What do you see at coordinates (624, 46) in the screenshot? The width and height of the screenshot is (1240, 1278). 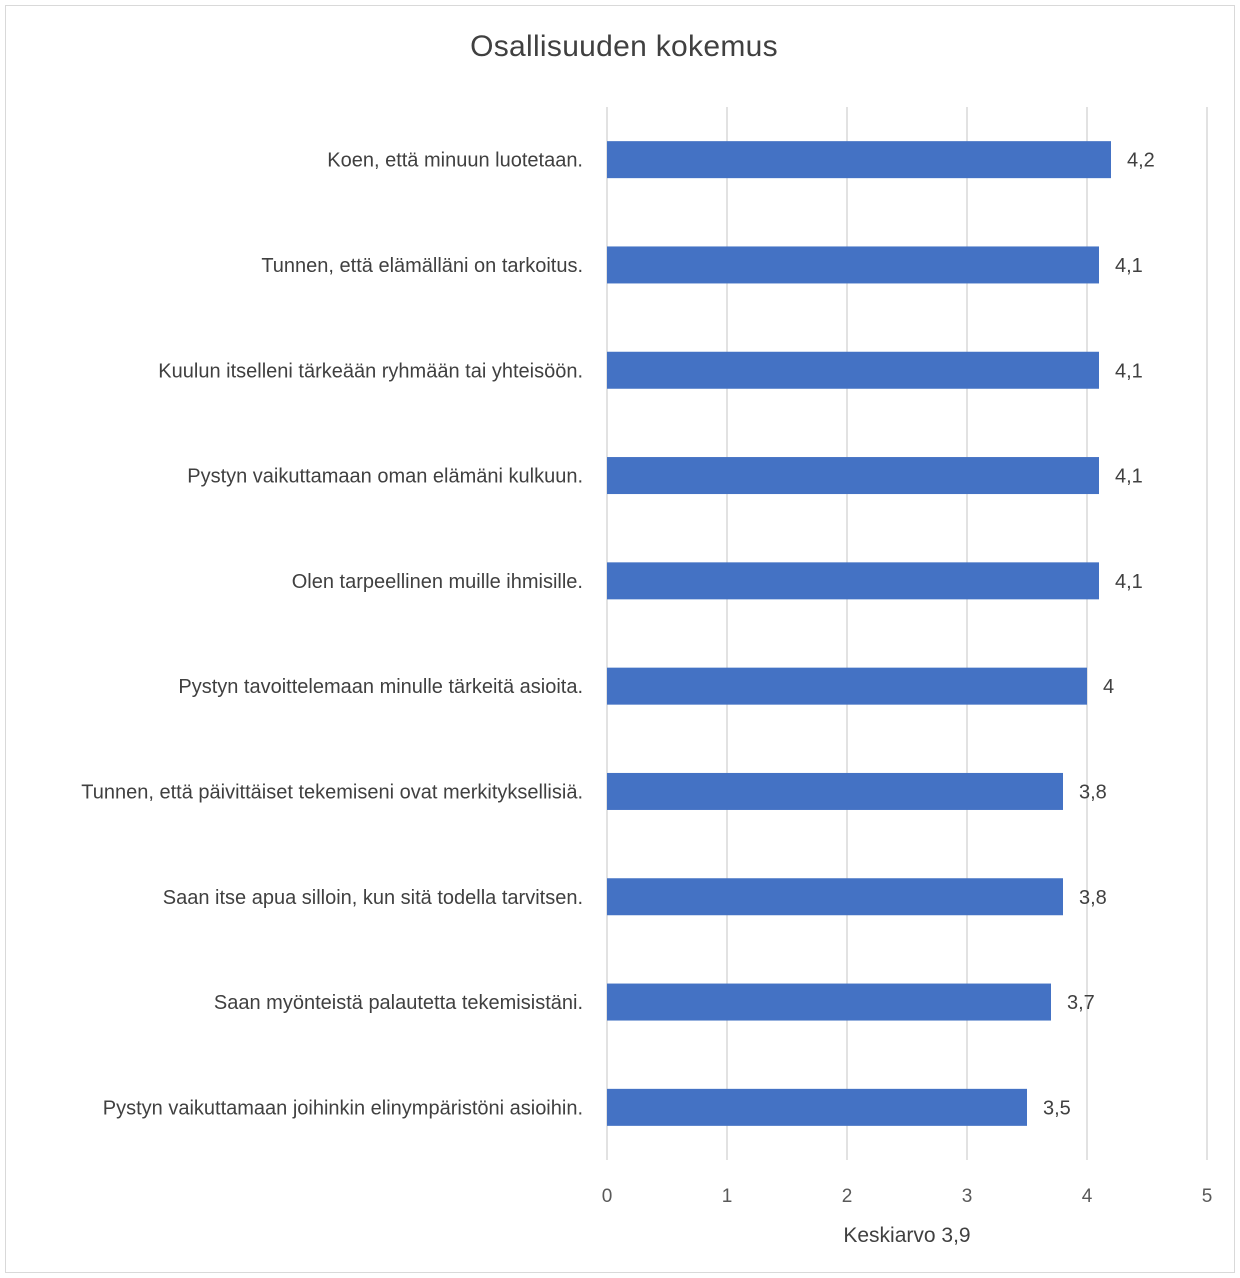 I see `chart-title: Osallisuuden kokemus` at bounding box center [624, 46].